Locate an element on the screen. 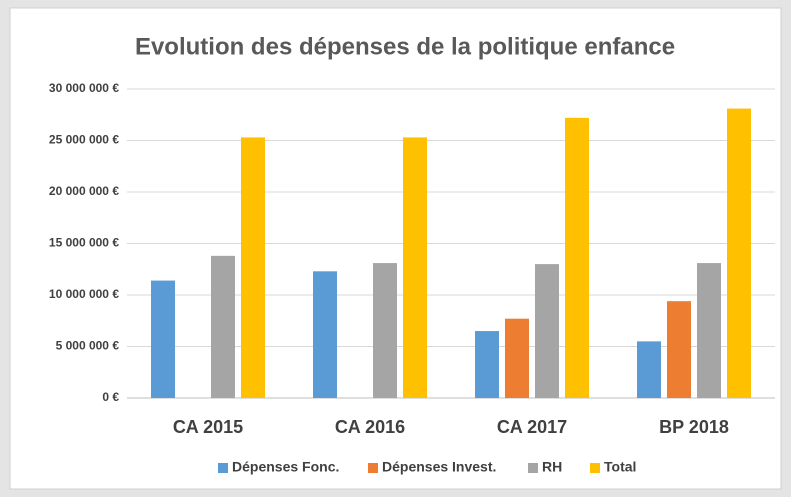 The height and width of the screenshot is (502, 791). legend-label: Dépenses Fonc. is located at coordinates (285, 467).